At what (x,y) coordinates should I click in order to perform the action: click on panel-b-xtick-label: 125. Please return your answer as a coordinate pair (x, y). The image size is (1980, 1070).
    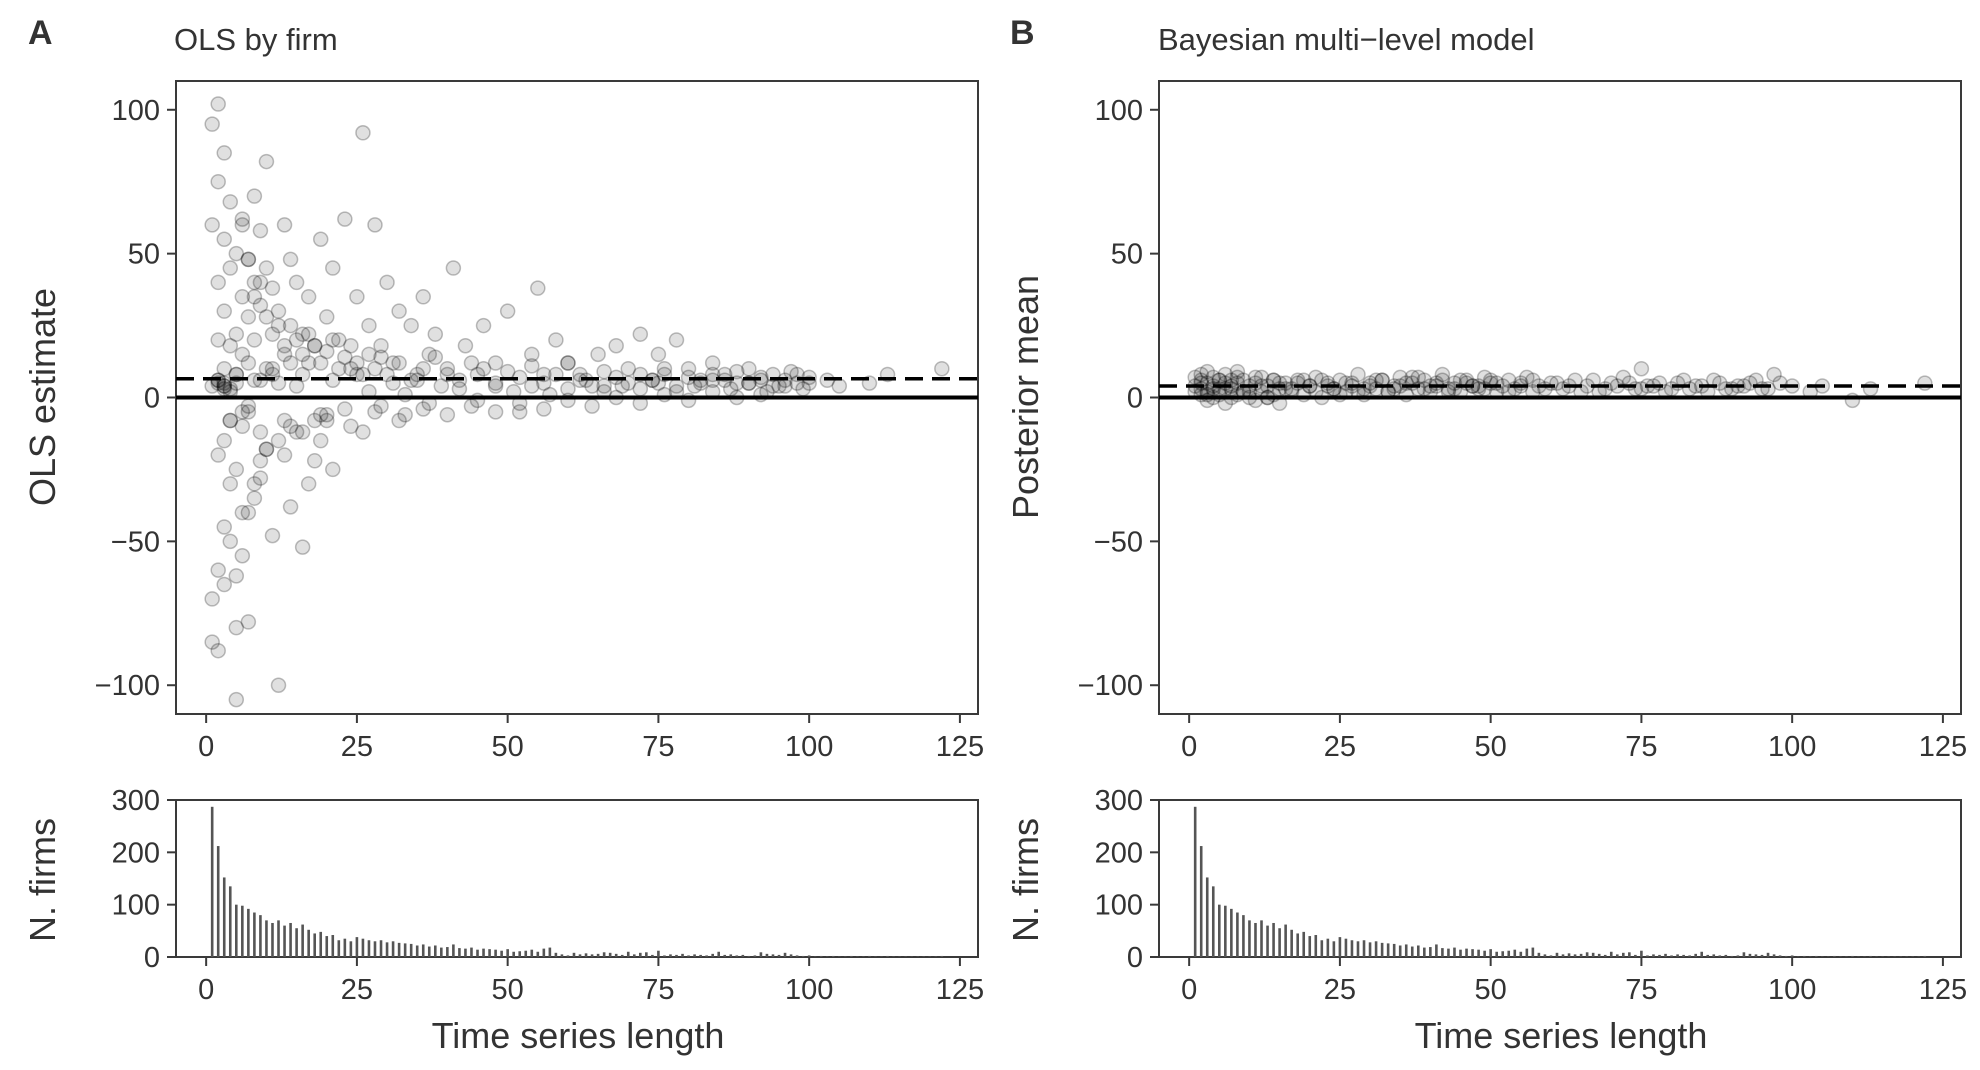
    Looking at the image, I should click on (1943, 747).